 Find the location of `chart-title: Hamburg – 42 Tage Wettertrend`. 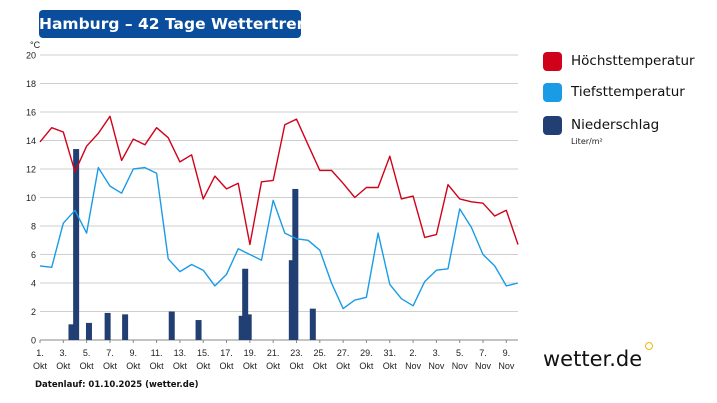

chart-title: Hamburg – 42 Tage Wettertrend is located at coordinates (179, 24).